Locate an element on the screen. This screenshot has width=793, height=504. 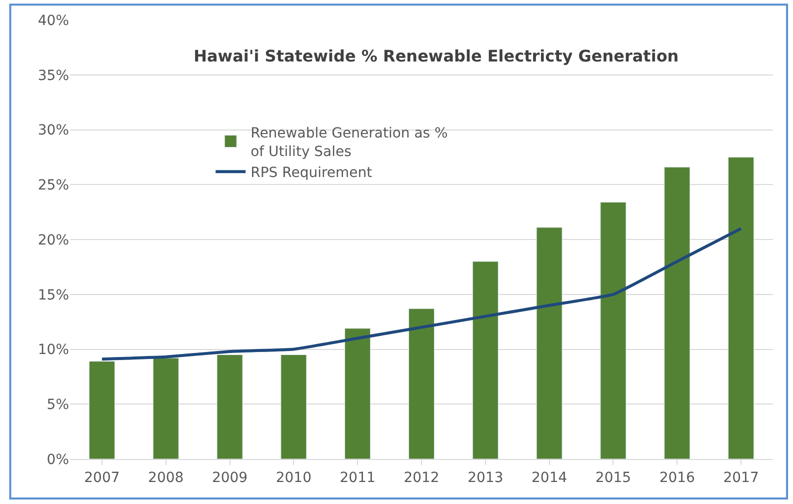
x-tick-label: 2014 is located at coordinates (550, 478).